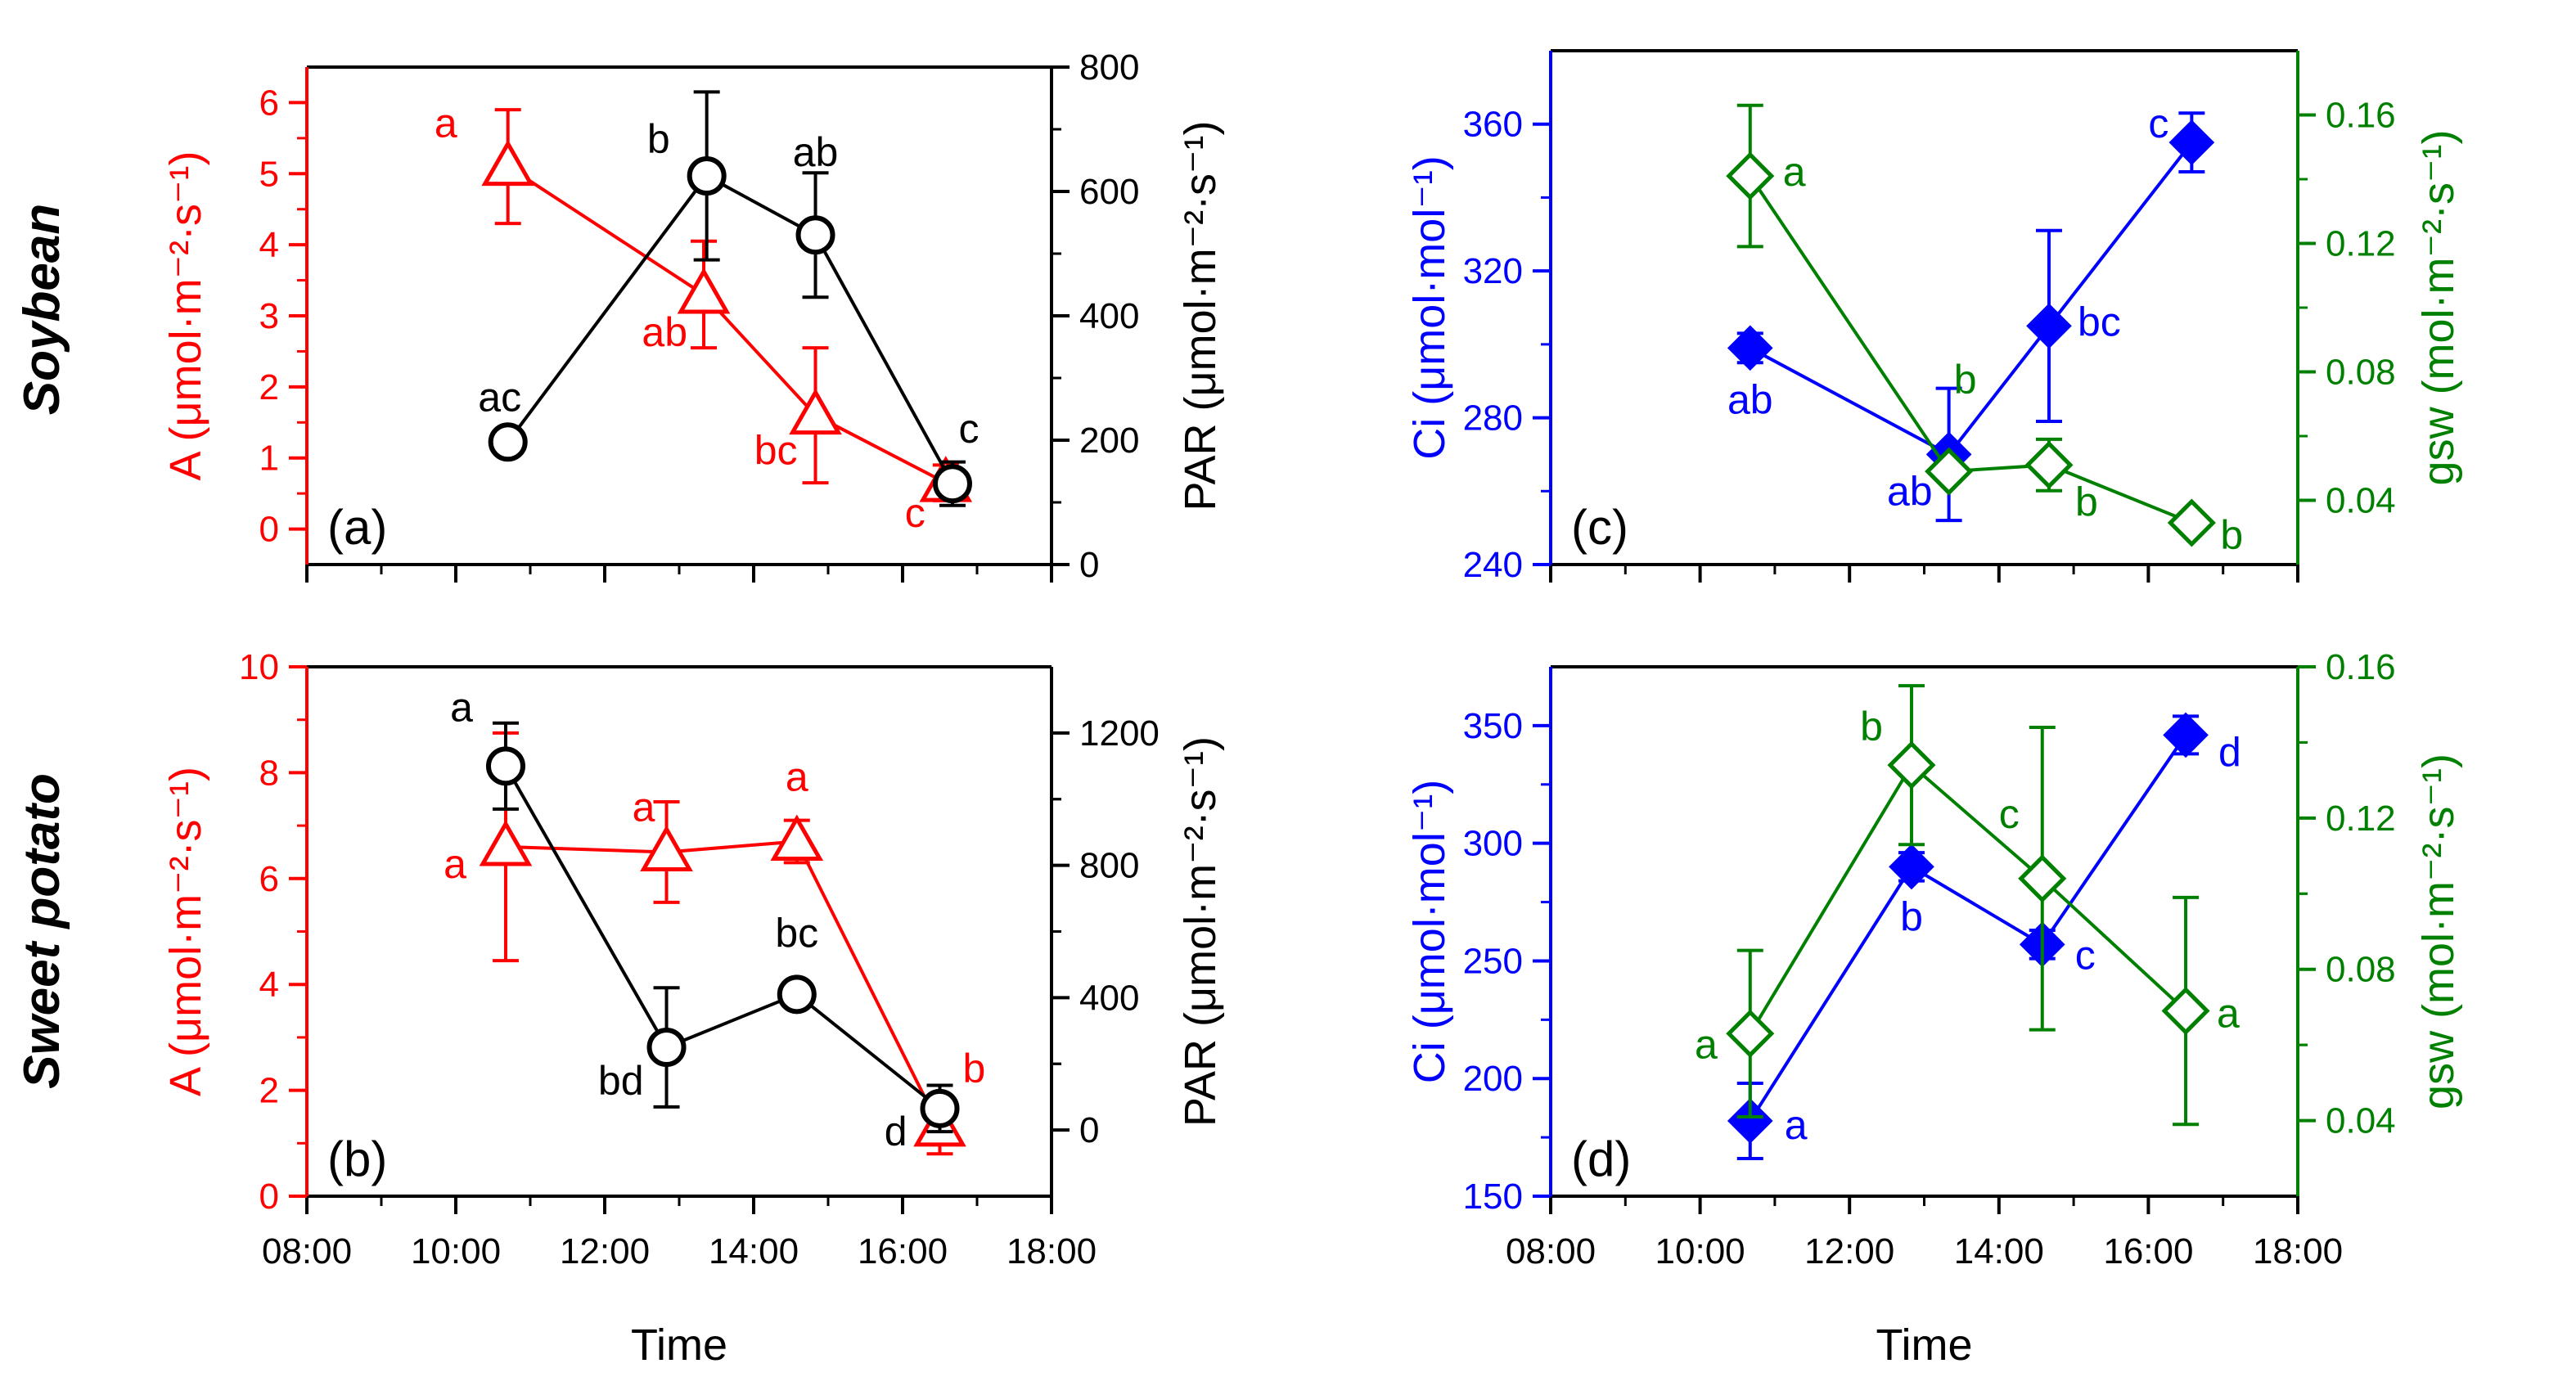 This screenshot has height=1395, width=2576. I want to click on left-tick-label: 4, so click(269, 245).